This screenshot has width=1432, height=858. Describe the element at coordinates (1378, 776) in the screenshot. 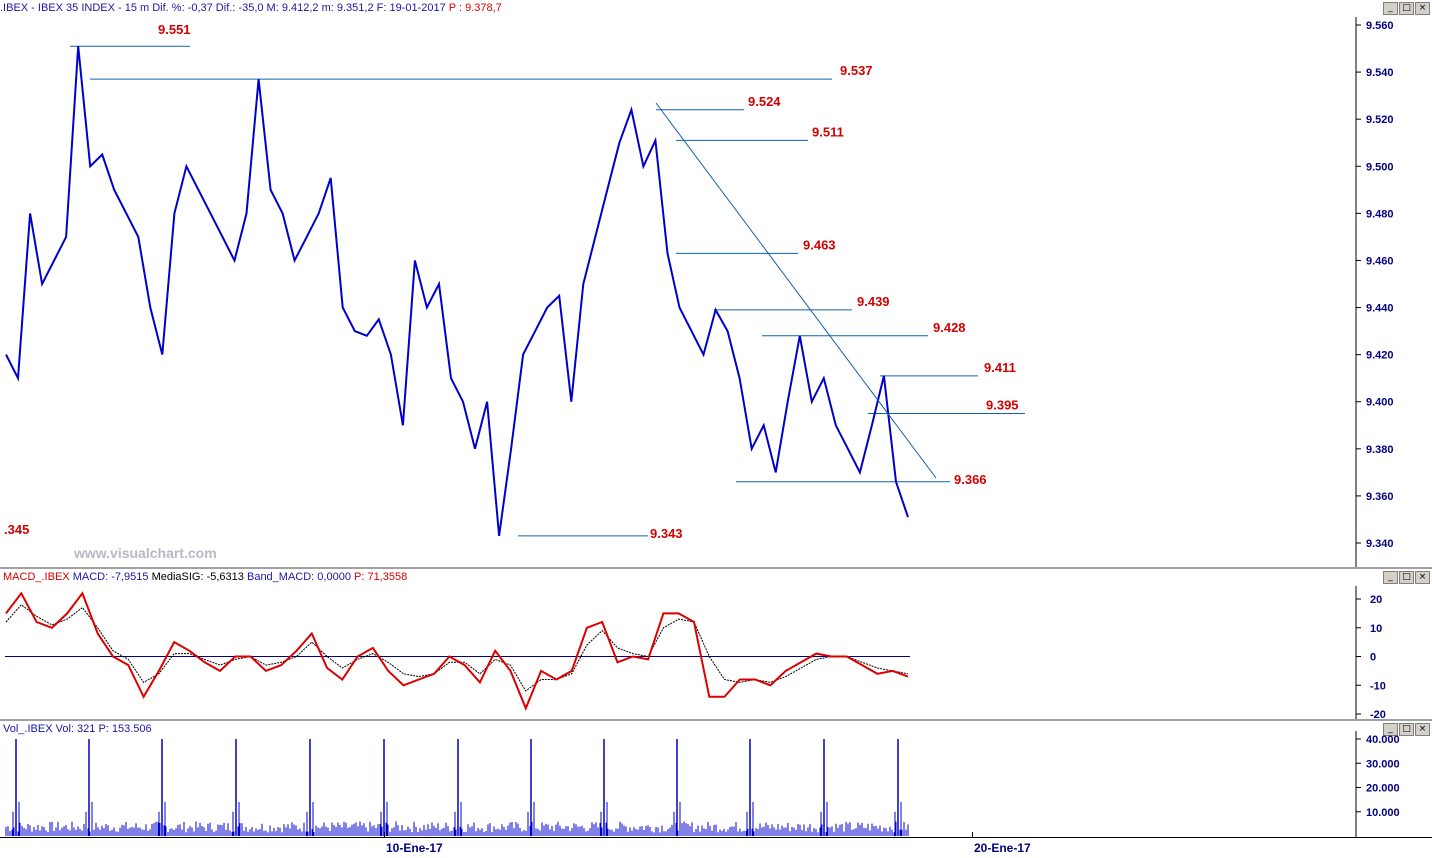

I see `volume-y-axis: 40.000 30.000 20.000 10.000` at that location.